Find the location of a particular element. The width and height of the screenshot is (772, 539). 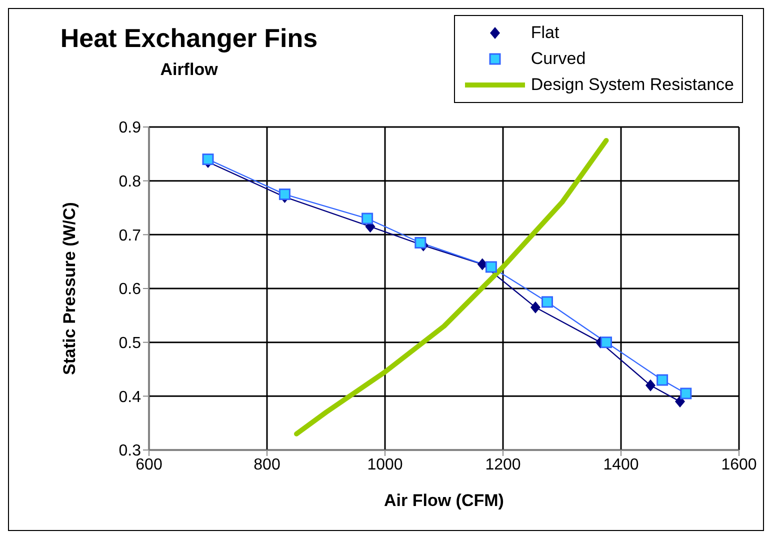

x-axis-title: Air Flow (CFM) is located at coordinates (444, 500).